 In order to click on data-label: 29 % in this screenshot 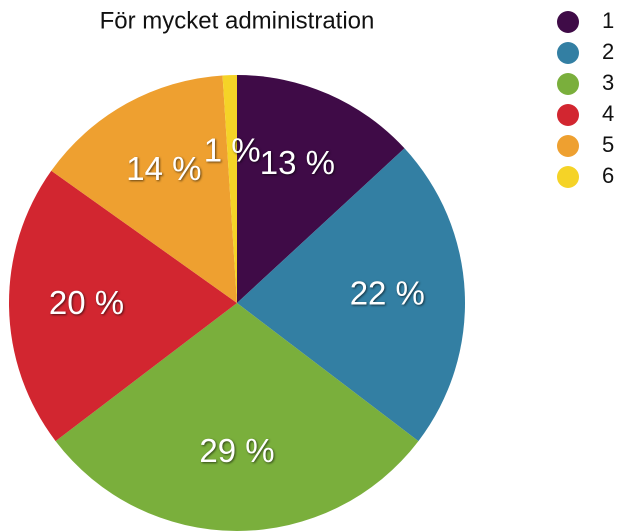, I will do `click(236, 450)`.